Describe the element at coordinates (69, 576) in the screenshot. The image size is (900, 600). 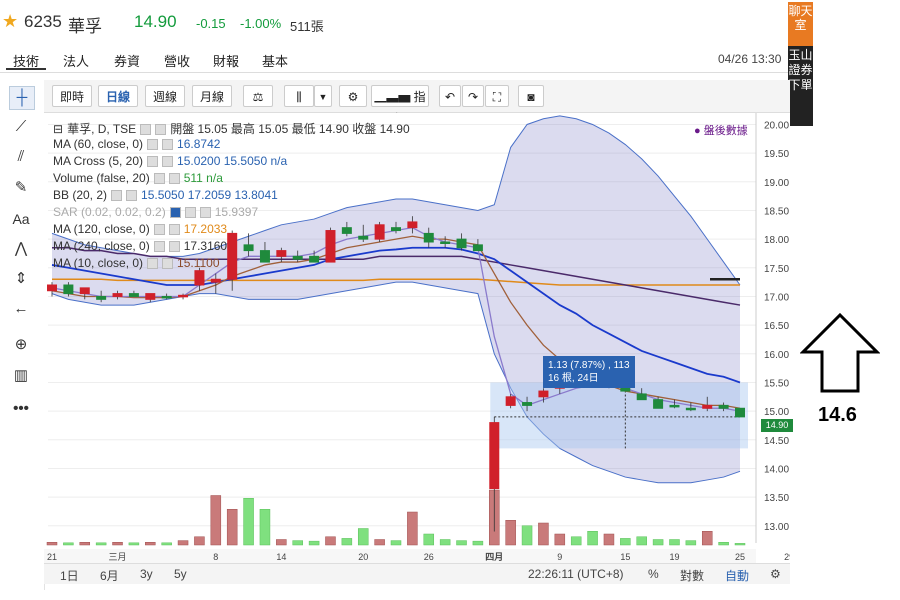
I see `range-1d: 1日` at that location.